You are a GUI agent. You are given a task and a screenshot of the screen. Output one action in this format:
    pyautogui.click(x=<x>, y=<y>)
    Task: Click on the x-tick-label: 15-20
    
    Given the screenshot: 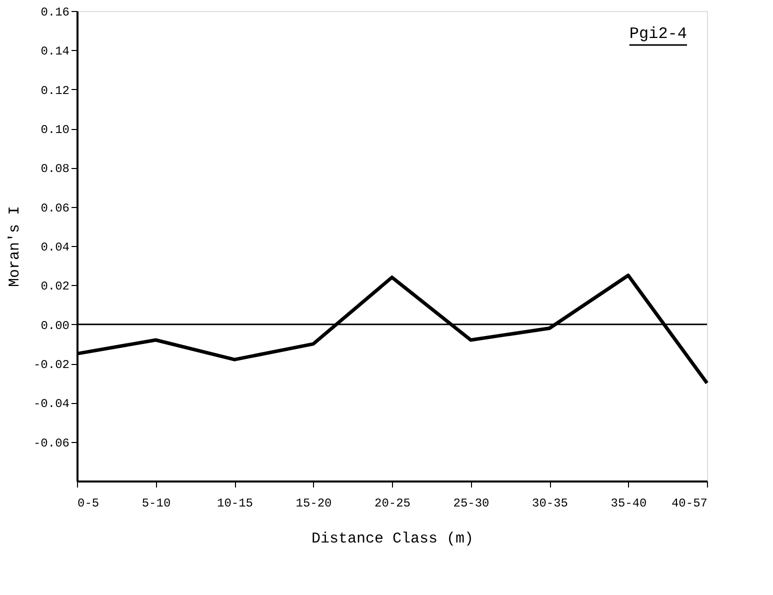 What is the action you would take?
    pyautogui.click(x=314, y=503)
    